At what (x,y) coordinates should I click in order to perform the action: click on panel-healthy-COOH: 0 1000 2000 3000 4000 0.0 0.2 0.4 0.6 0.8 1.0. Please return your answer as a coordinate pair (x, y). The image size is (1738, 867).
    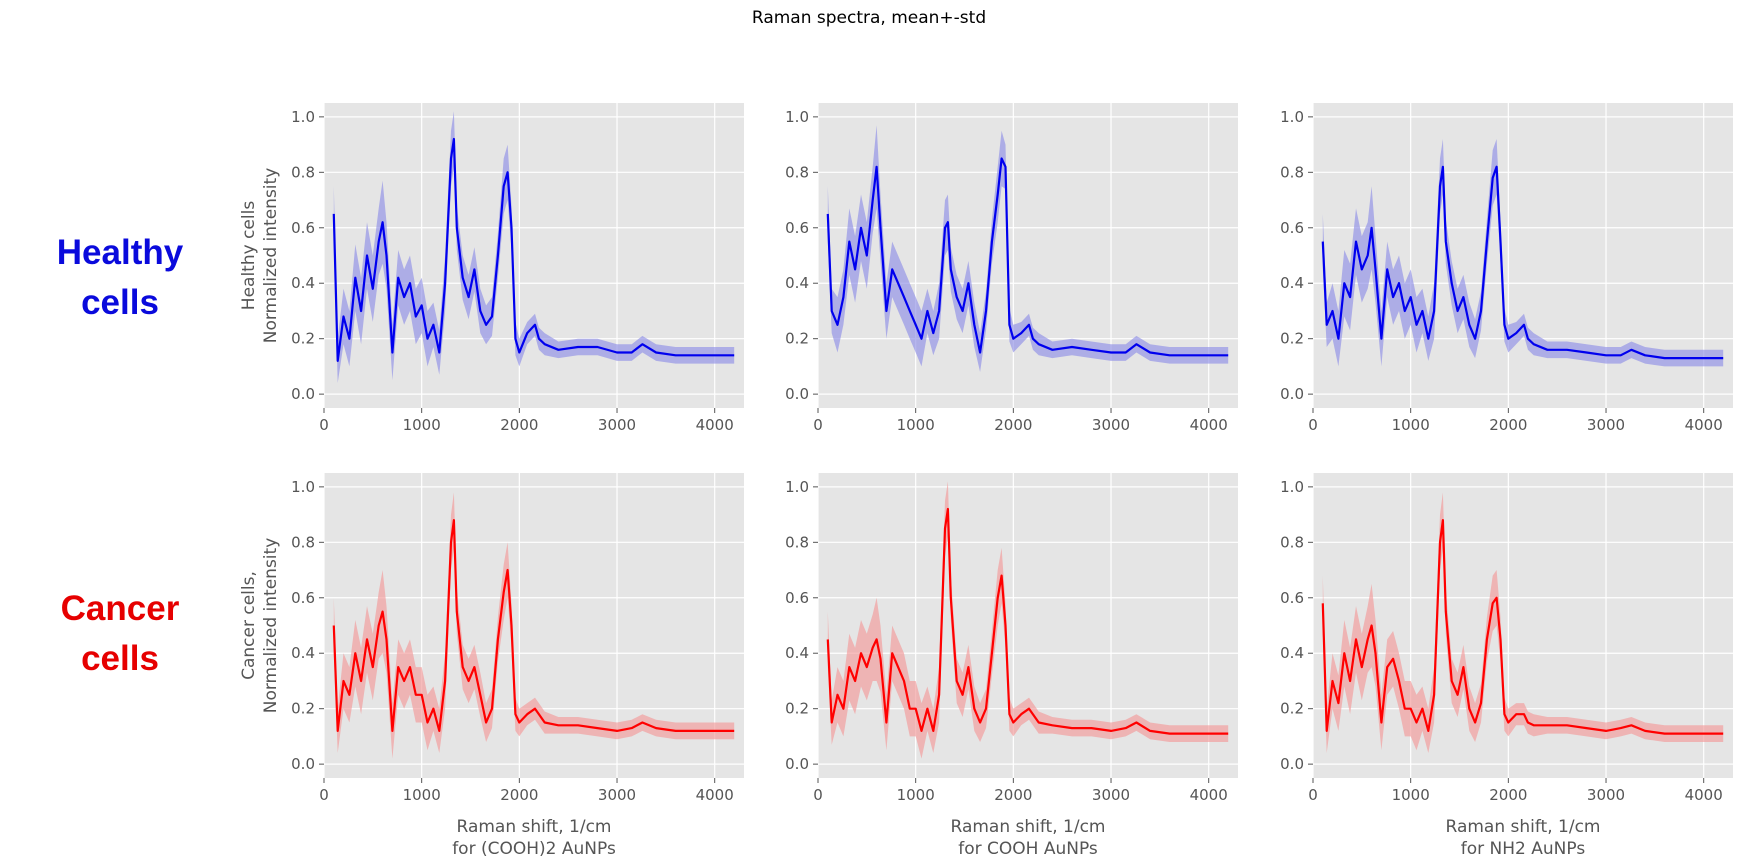
    Looking at the image, I should click on (1011, 268).